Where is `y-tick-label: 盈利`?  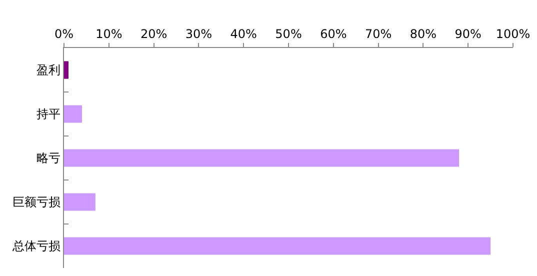 y-tick-label: 盈利 is located at coordinates (48, 70).